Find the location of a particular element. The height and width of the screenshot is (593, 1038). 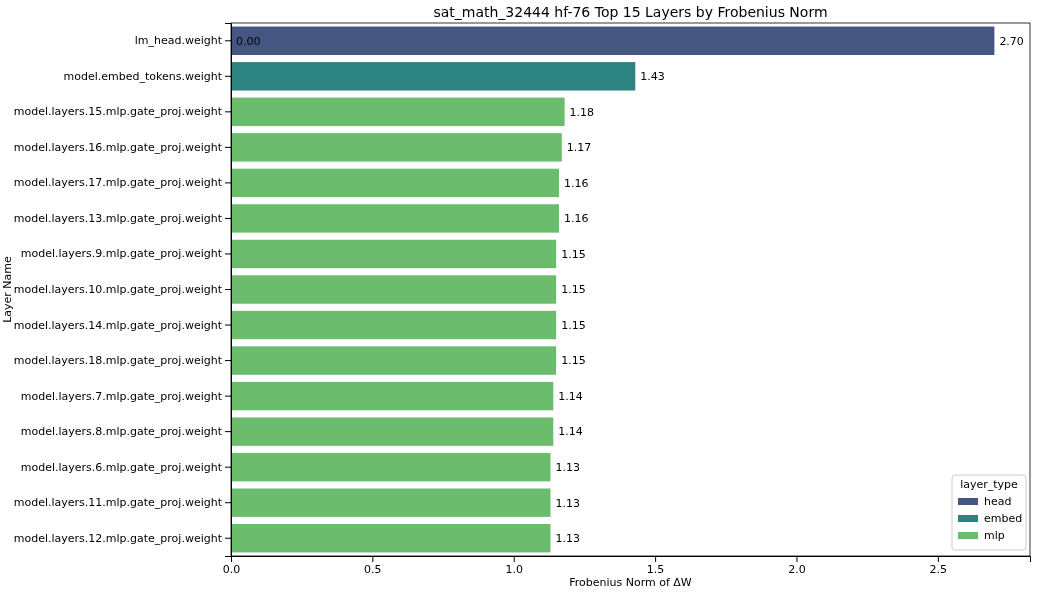

y-tick-label: lm_head.weight is located at coordinates (178, 41).